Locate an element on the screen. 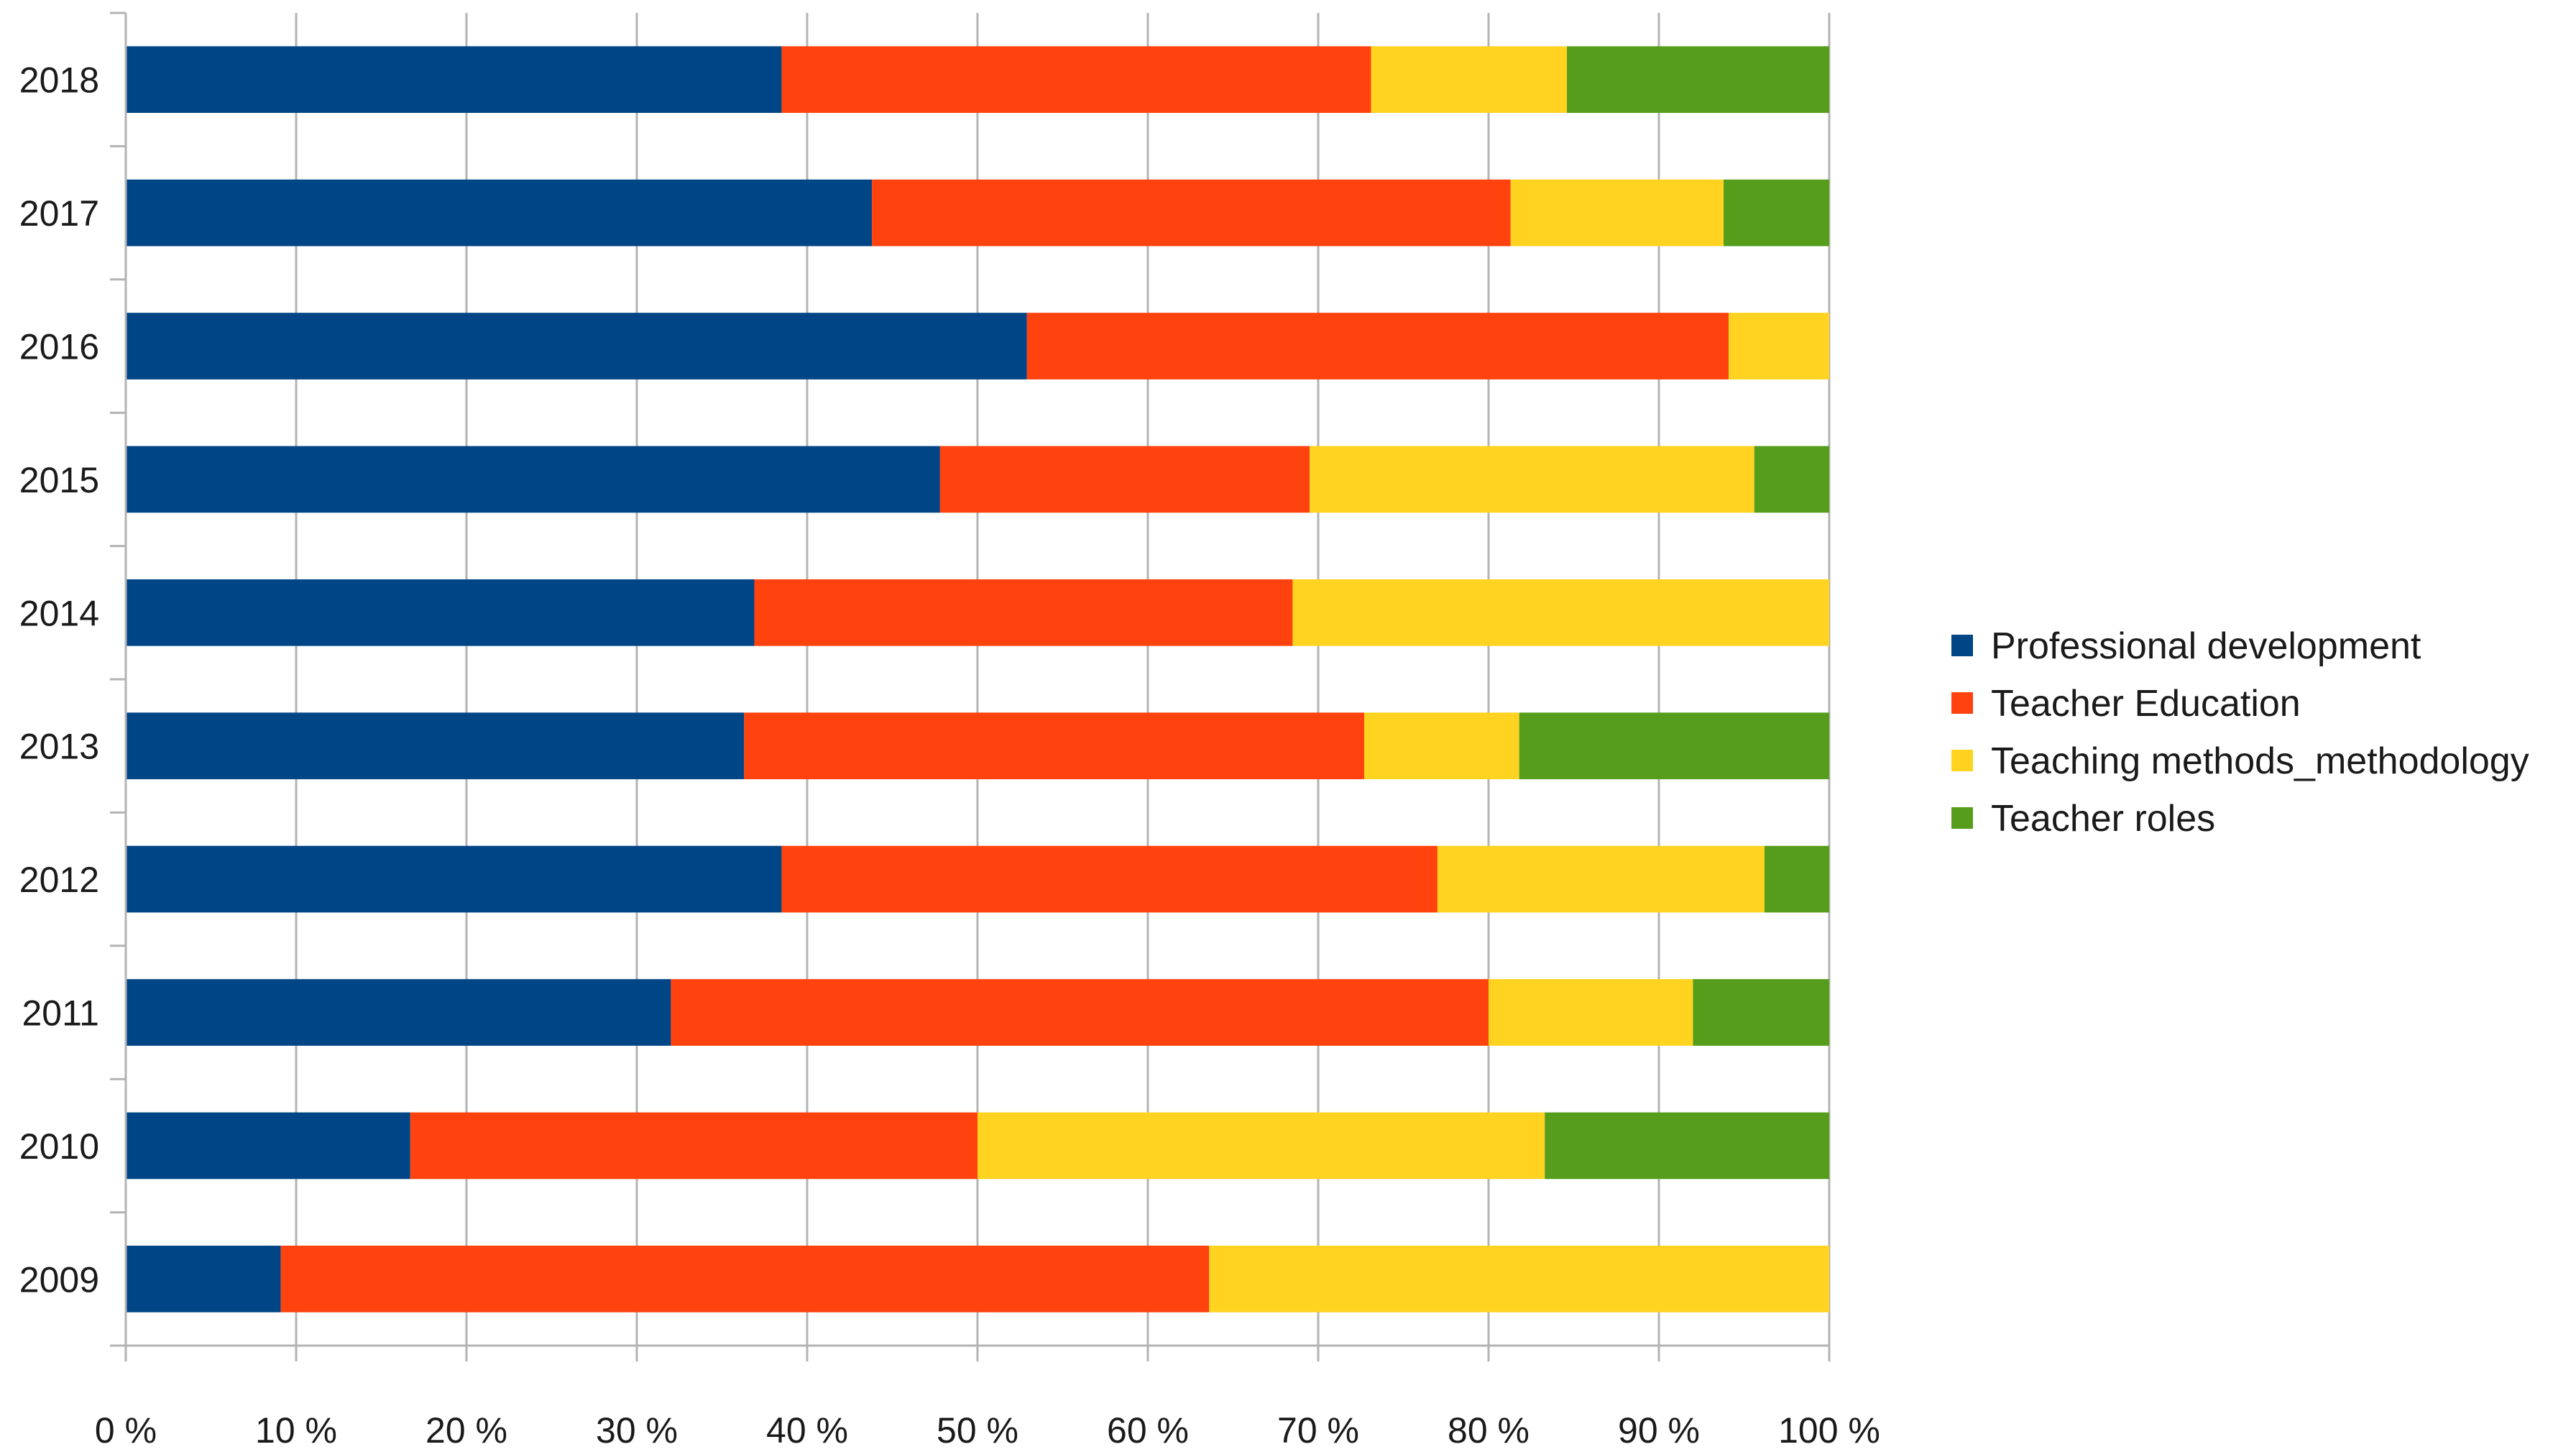  legend-label: Professional development is located at coordinates (2206, 646).